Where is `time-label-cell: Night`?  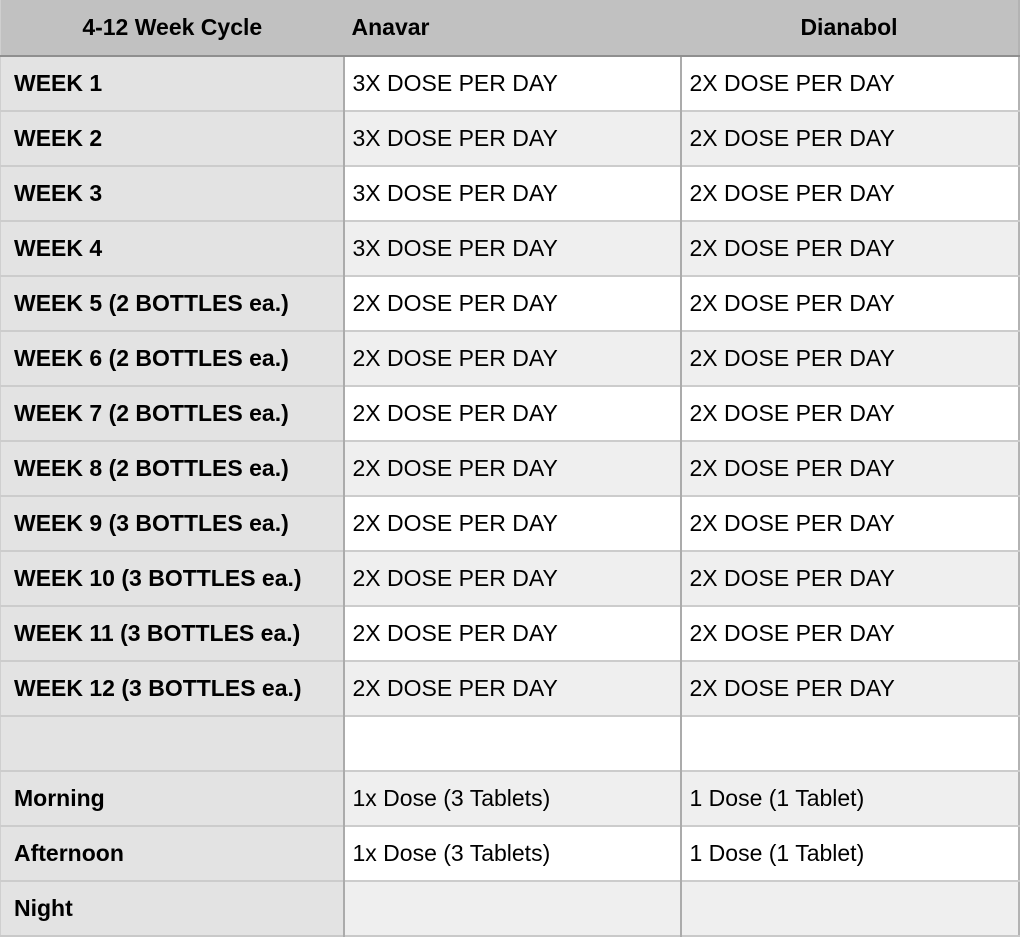
time-label-cell: Night is located at coordinates (172, 908).